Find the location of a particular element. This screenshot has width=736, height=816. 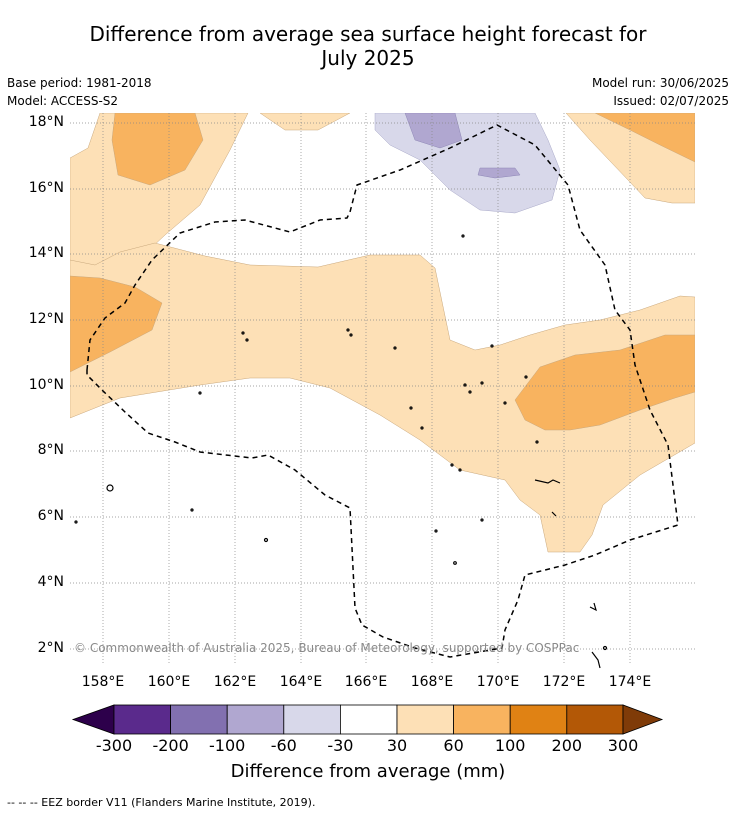

meta-left: Base period: 1981-2018 Model: ACCESS-S2 is located at coordinates (79, 92).